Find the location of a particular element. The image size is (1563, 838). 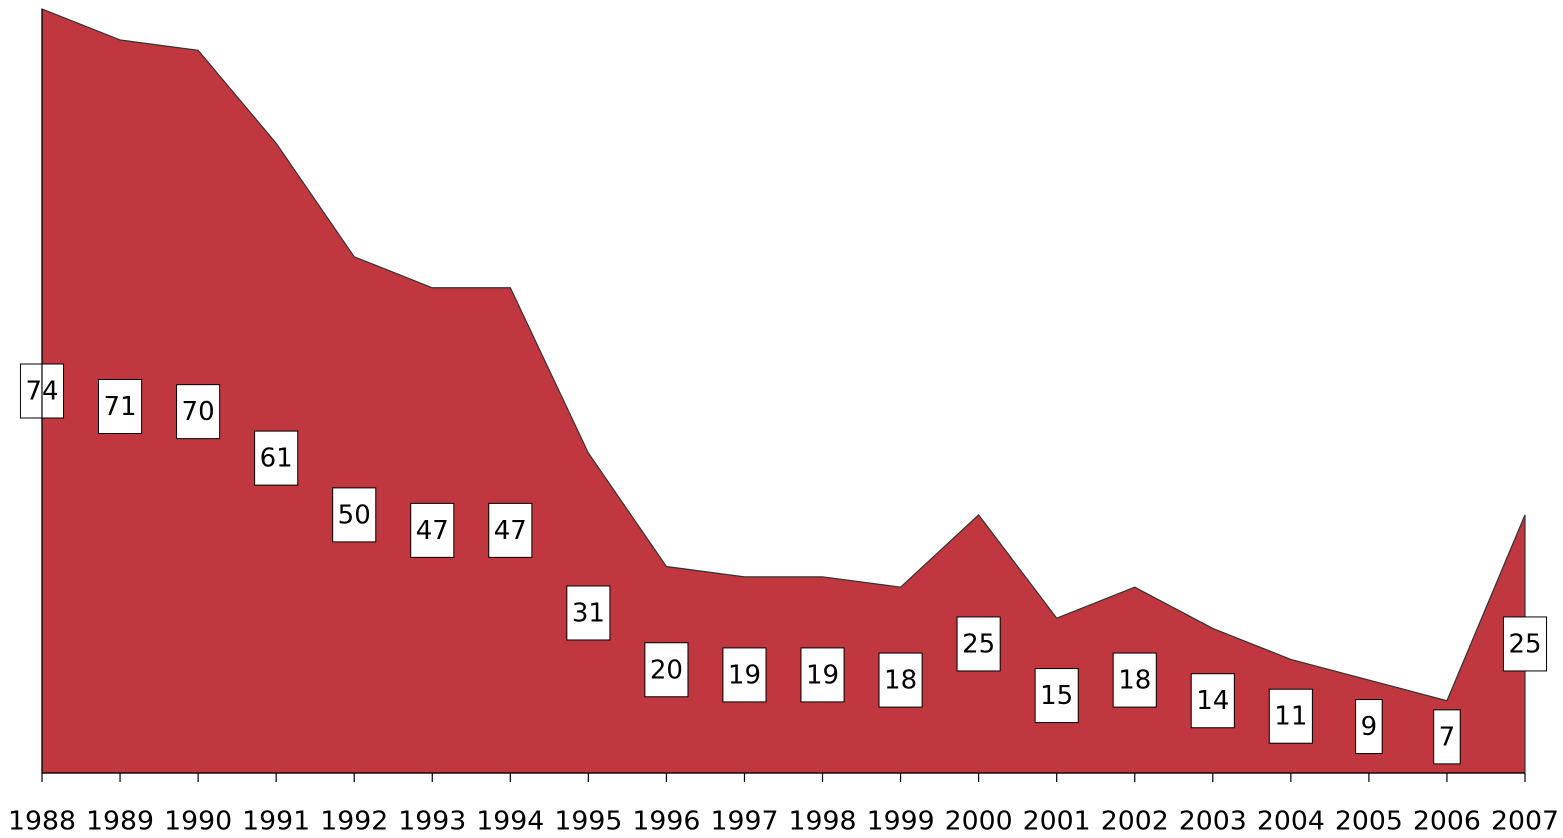

x-tick-label: 2005 is located at coordinates (1369, 822).